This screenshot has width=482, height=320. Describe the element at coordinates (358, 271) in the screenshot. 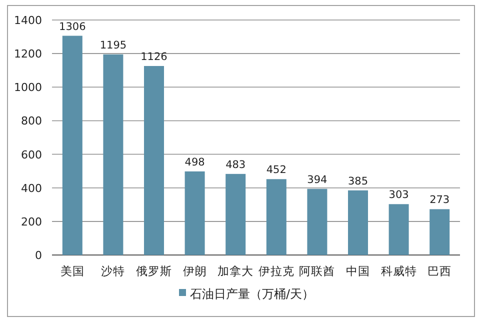

I see `x-tick-label: 中国` at that location.